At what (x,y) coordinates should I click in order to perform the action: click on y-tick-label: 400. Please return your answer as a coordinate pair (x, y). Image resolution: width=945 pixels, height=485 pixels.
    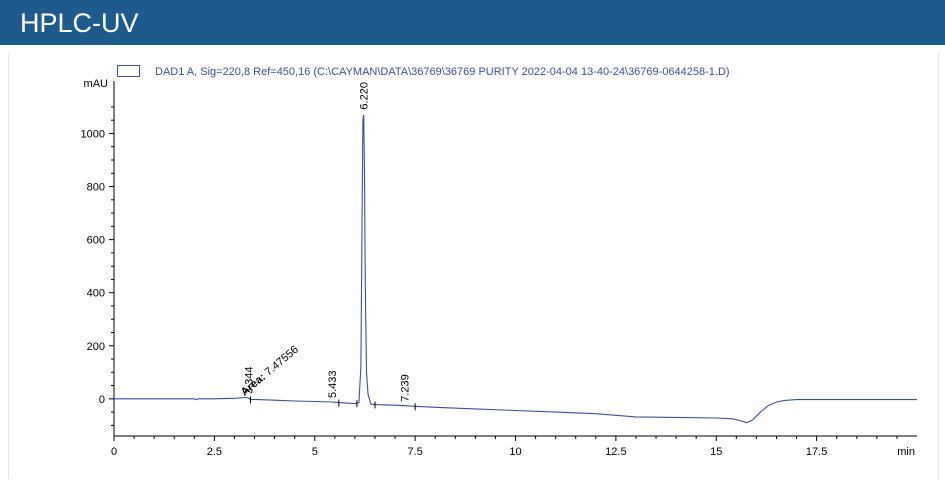
    Looking at the image, I should click on (96, 294).